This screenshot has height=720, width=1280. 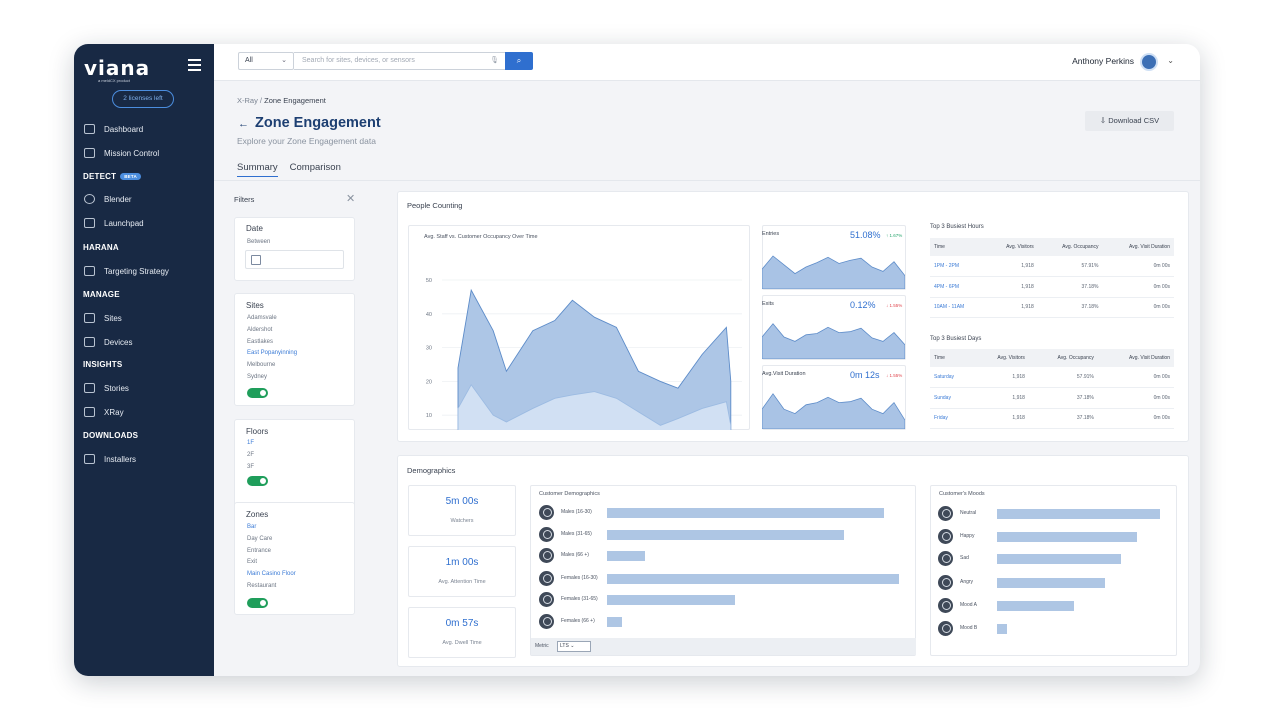 What do you see at coordinates (784, 374) in the screenshot?
I see `stat-label: Avg.Visit Duration` at bounding box center [784, 374].